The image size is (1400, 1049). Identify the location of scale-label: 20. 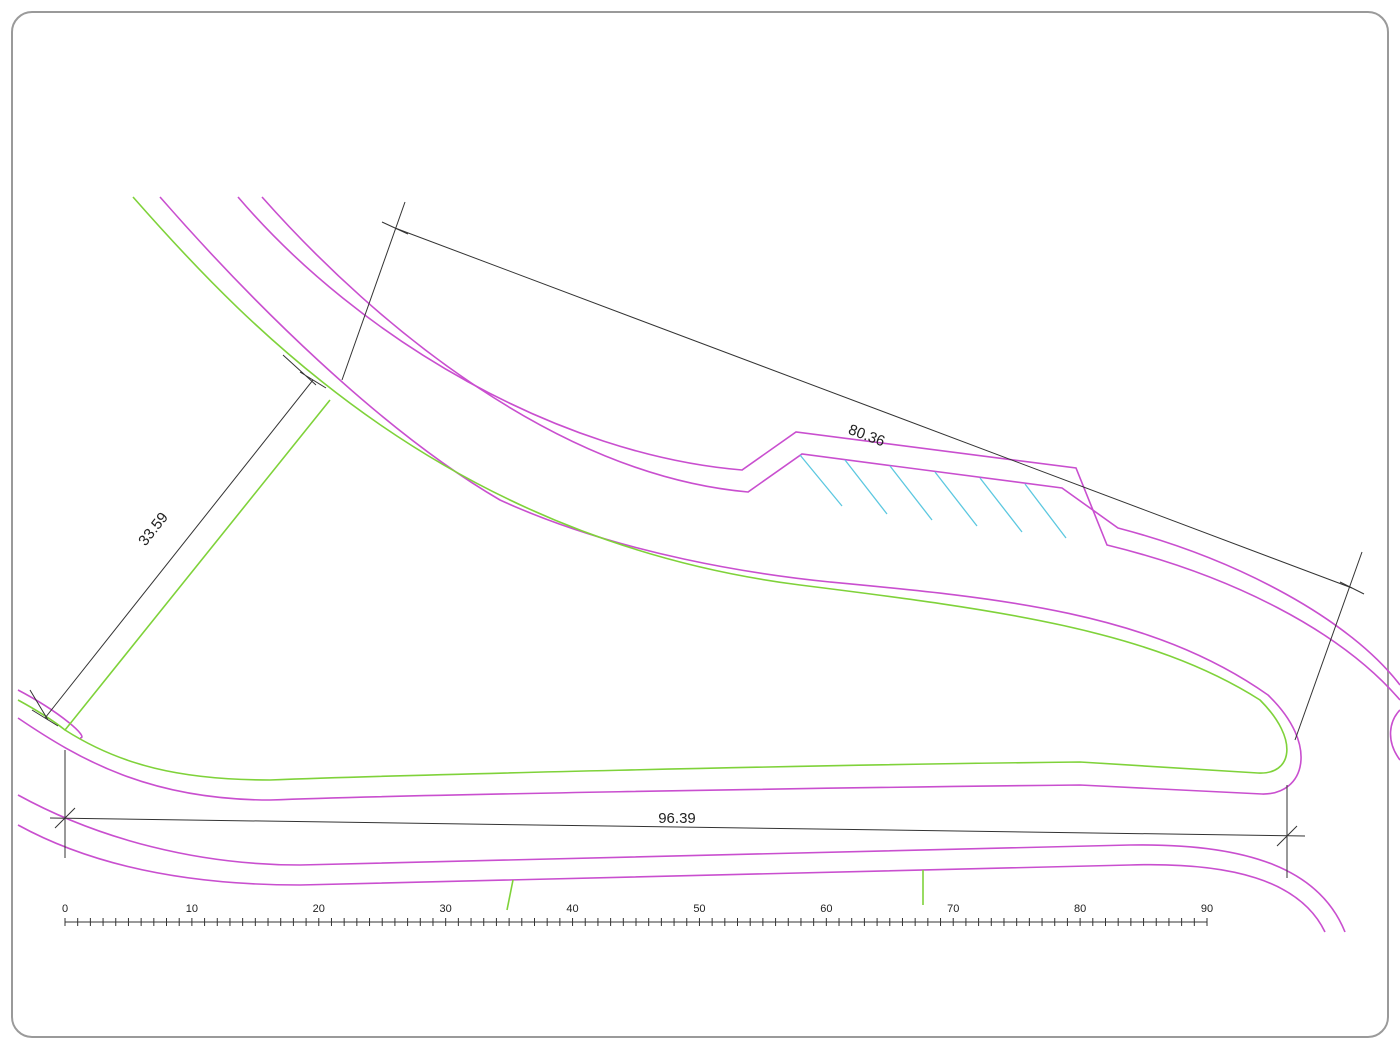
(319, 909).